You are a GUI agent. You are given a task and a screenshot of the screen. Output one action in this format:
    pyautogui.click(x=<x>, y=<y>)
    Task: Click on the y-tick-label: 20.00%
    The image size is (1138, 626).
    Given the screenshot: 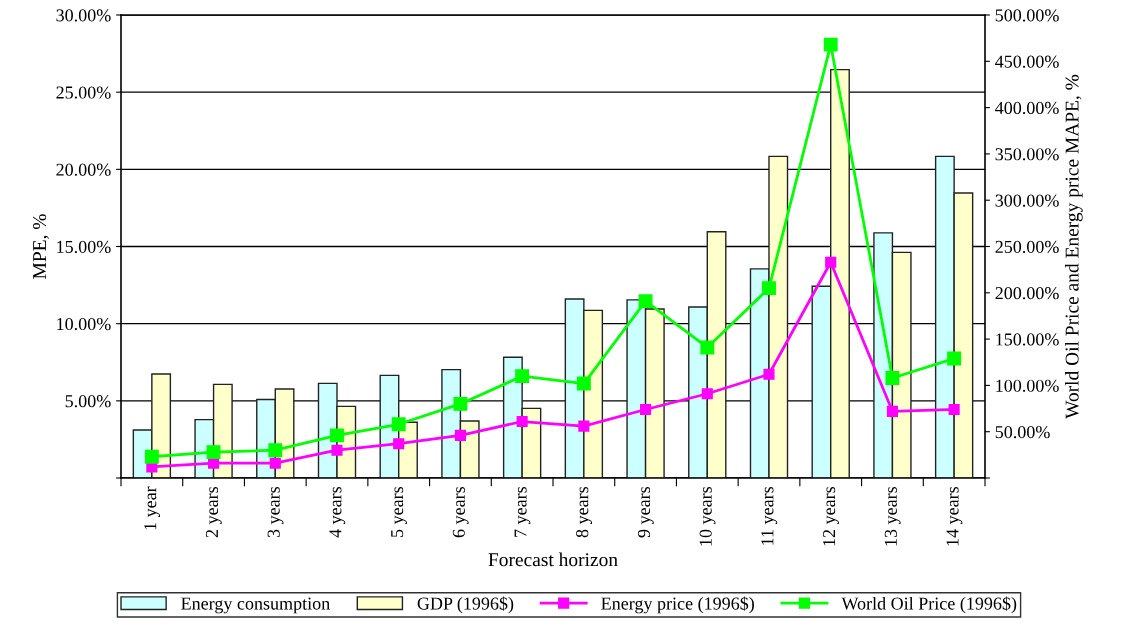 What is the action you would take?
    pyautogui.click(x=83, y=169)
    